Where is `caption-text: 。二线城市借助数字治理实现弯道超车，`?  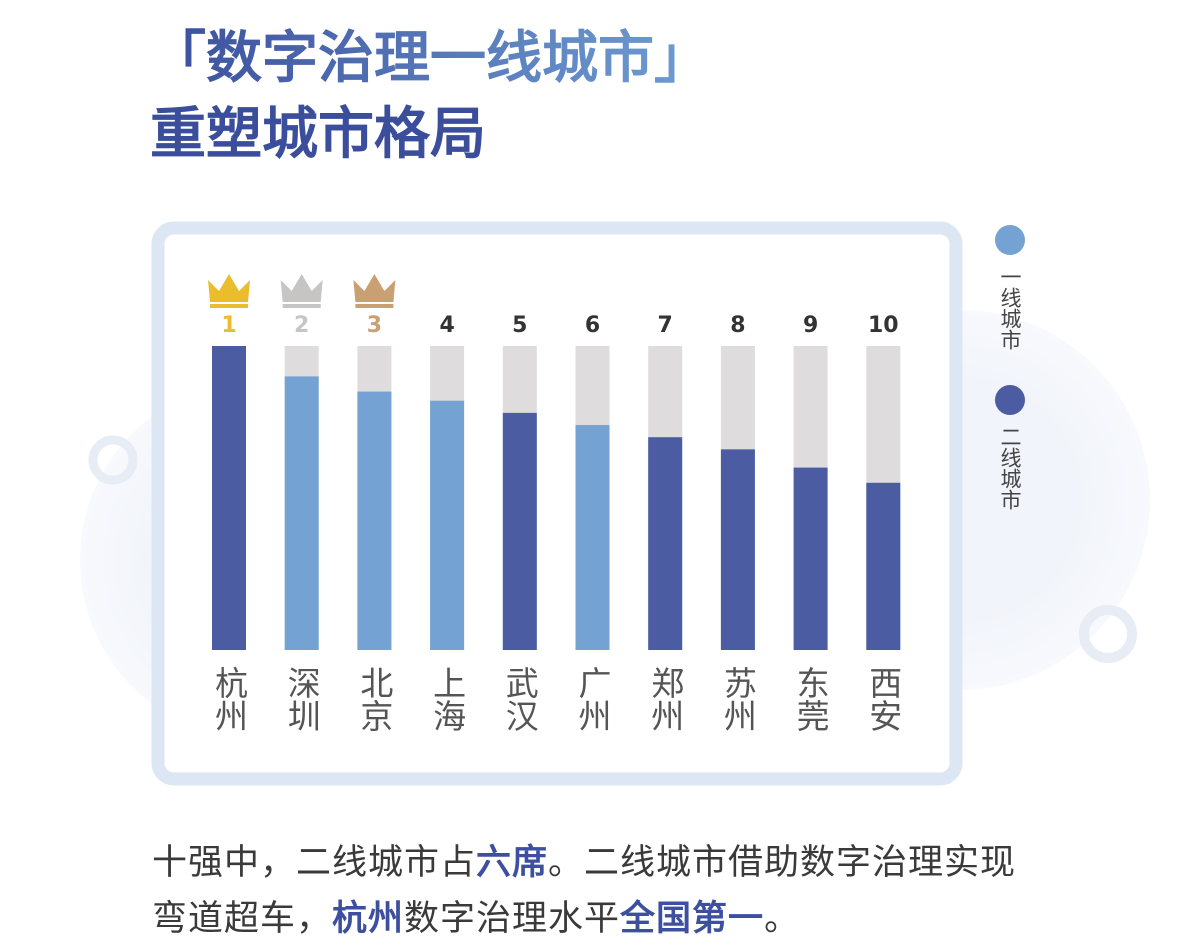
caption-text: 。二线城市借助数字治理实现弯道超车， is located at coordinates (584, 891).